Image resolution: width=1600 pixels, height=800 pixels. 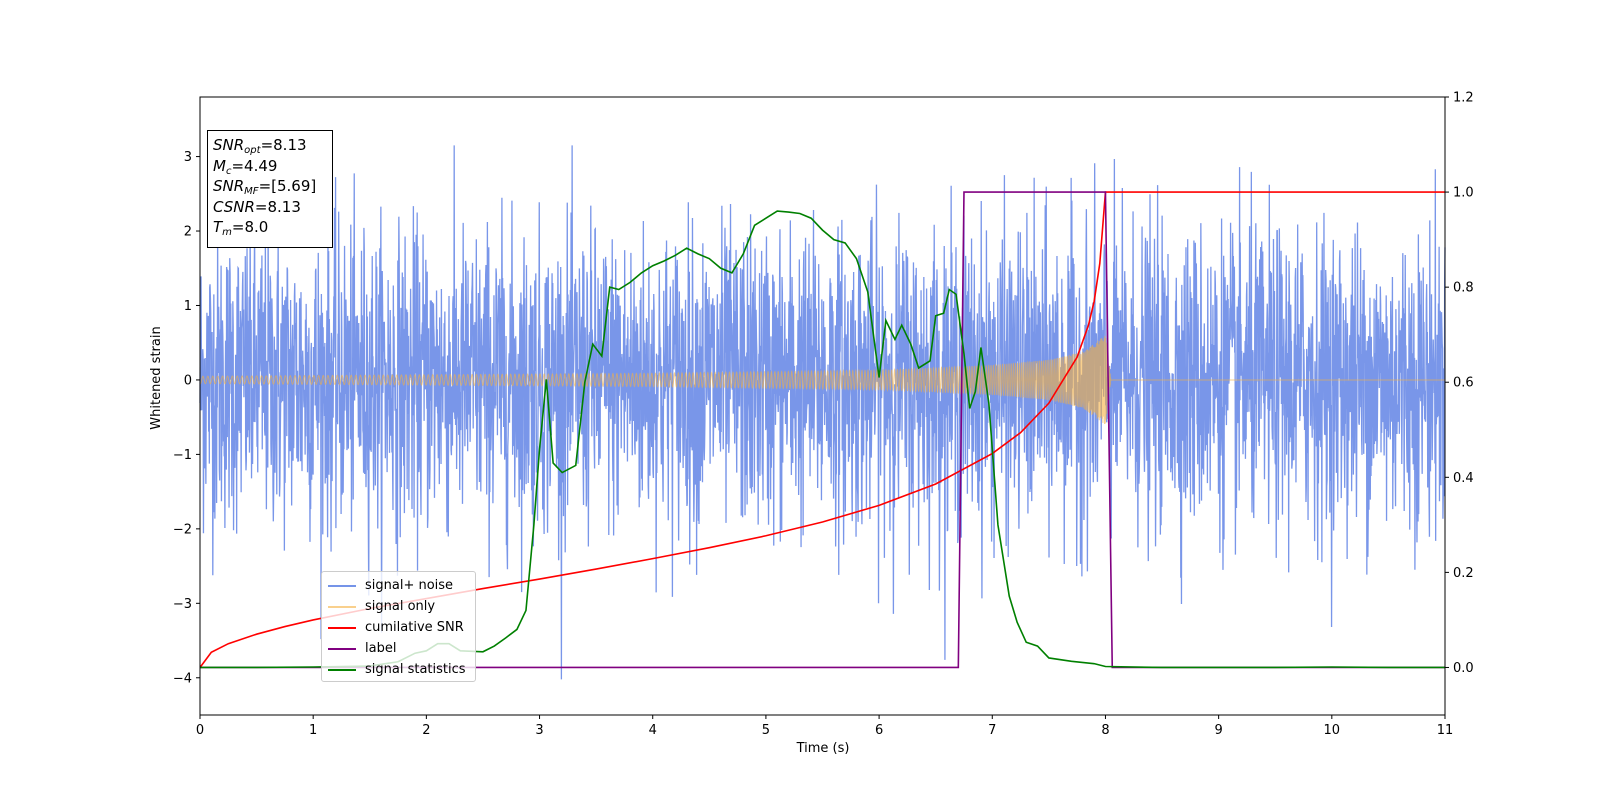 I want to click on annotation-line: CSNR=8.13, so click(x=270, y=207).